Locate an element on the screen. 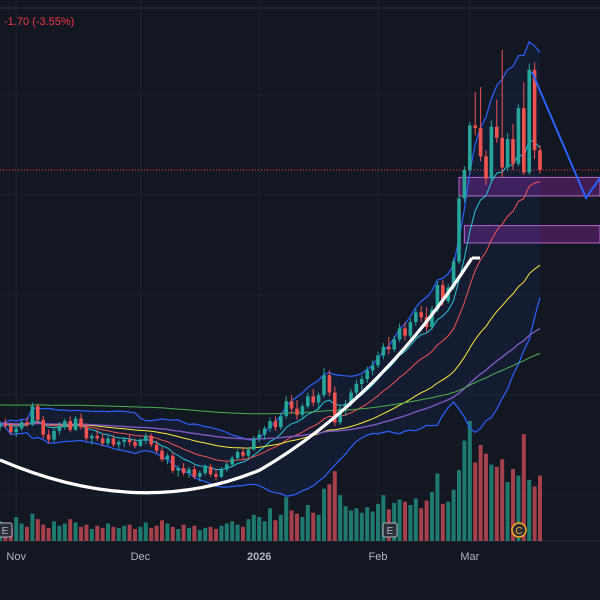  price-change-label: -1.70 (-3.55%) is located at coordinates (39, 22).